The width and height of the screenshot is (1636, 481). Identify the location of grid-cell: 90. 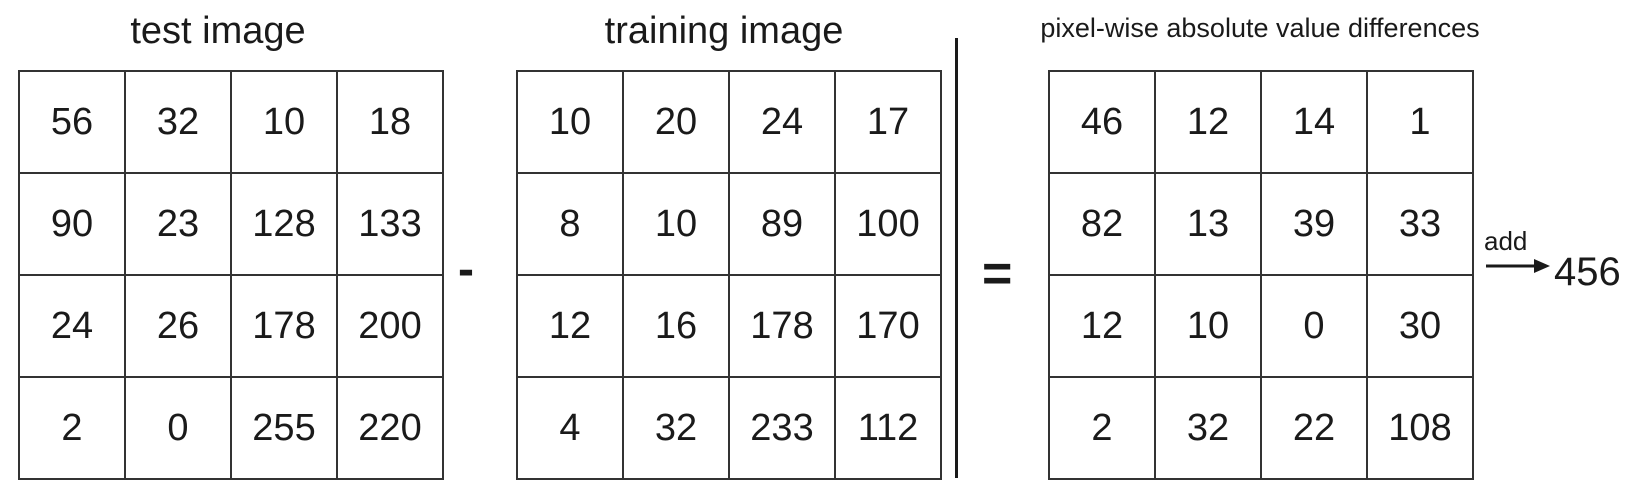
(72, 224).